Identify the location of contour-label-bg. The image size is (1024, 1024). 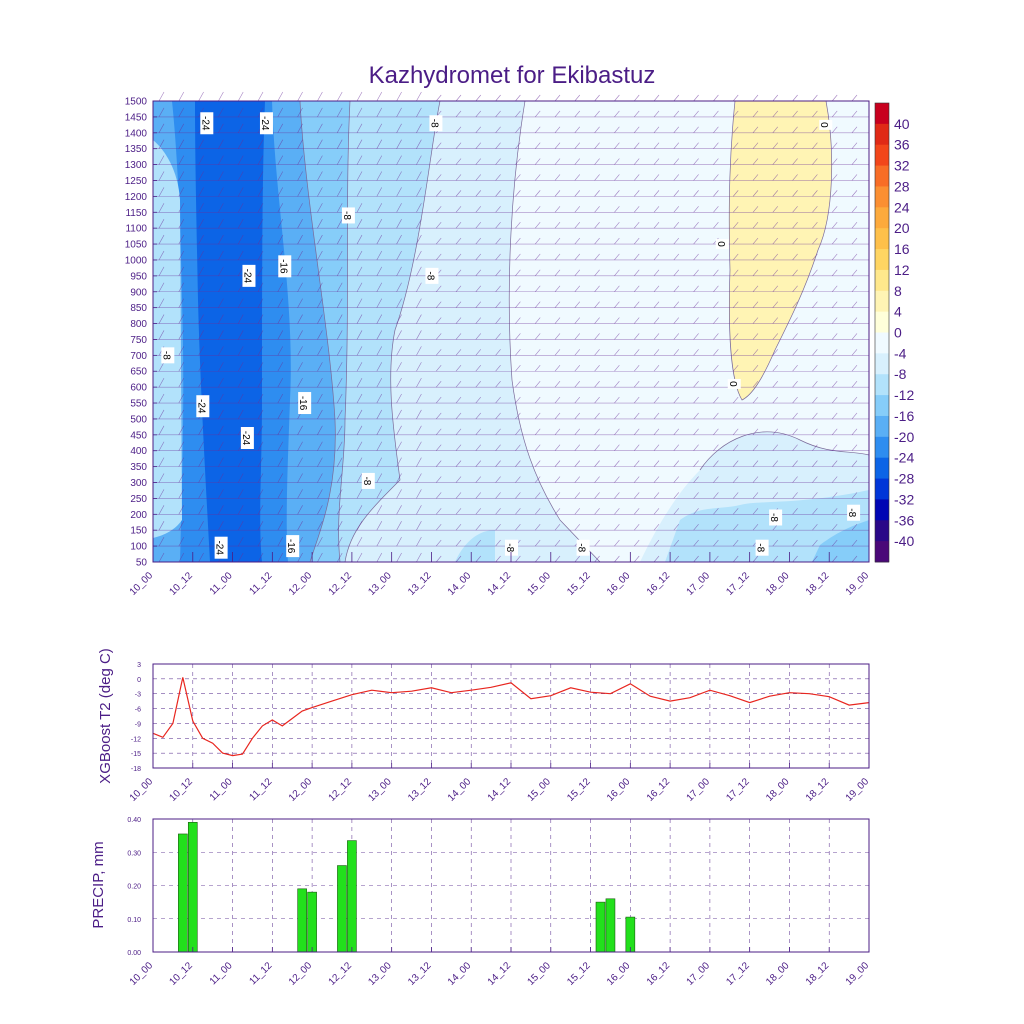
(249, 275).